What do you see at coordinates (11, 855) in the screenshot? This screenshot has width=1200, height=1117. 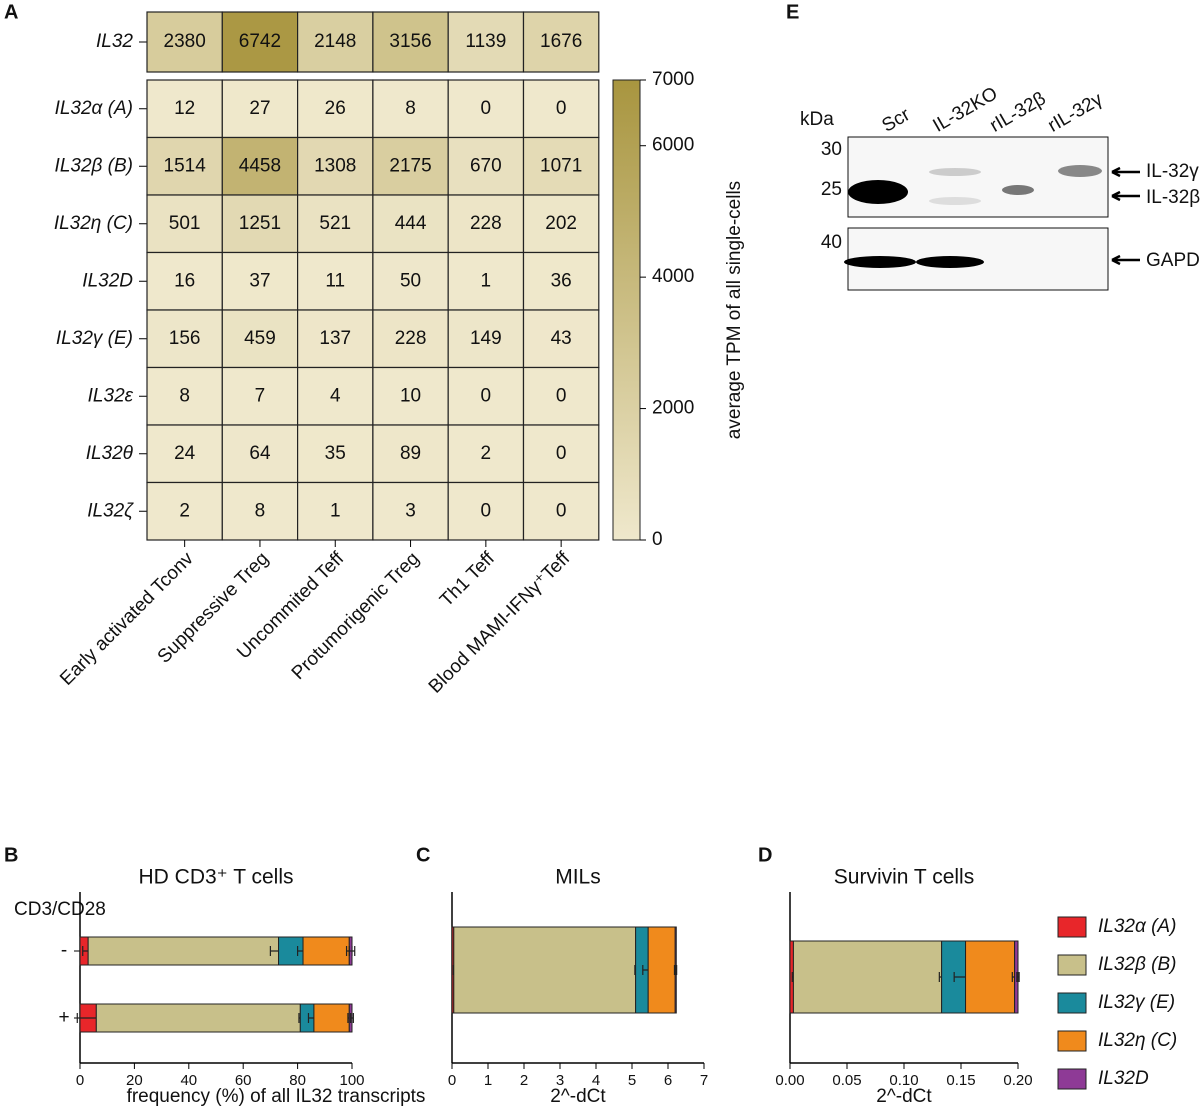 I see `panel-label: B` at bounding box center [11, 855].